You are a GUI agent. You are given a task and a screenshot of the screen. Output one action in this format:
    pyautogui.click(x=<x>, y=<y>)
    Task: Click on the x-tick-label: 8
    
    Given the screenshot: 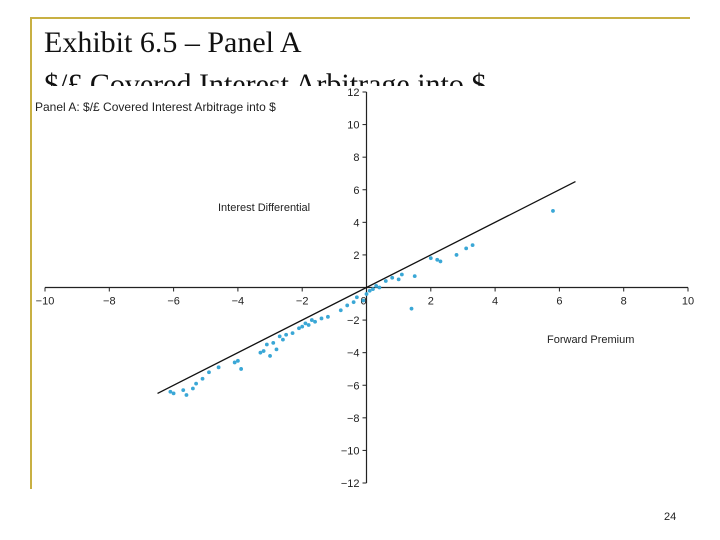 What is the action you would take?
    pyautogui.click(x=624, y=302)
    